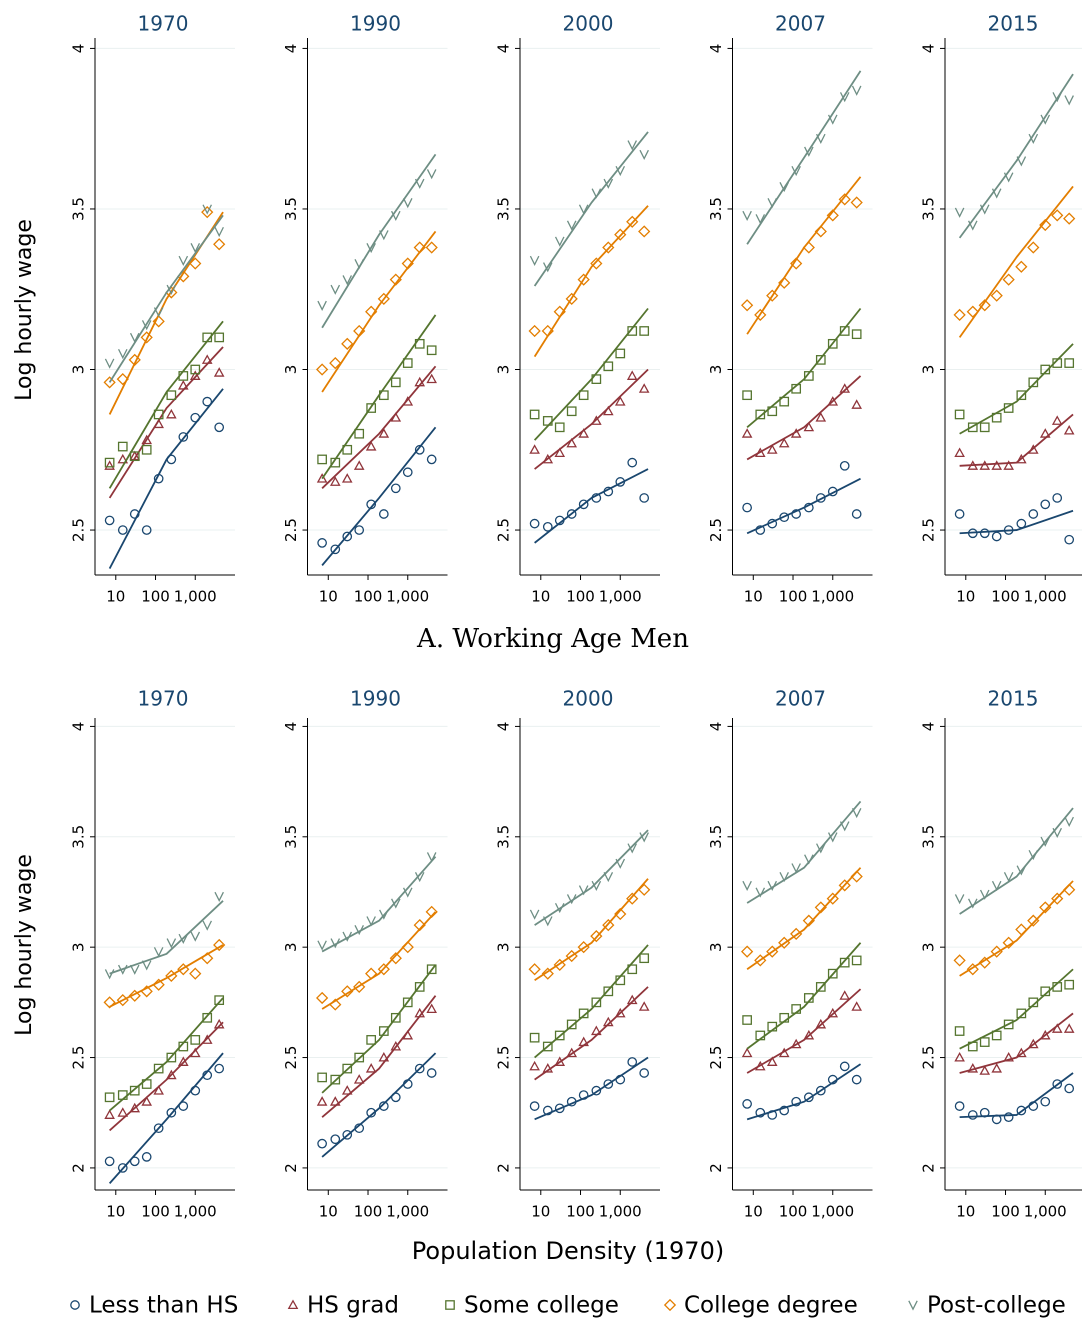  What do you see at coordinates (541, 1306) in the screenshot?
I see `legend-label: Some college` at bounding box center [541, 1306].